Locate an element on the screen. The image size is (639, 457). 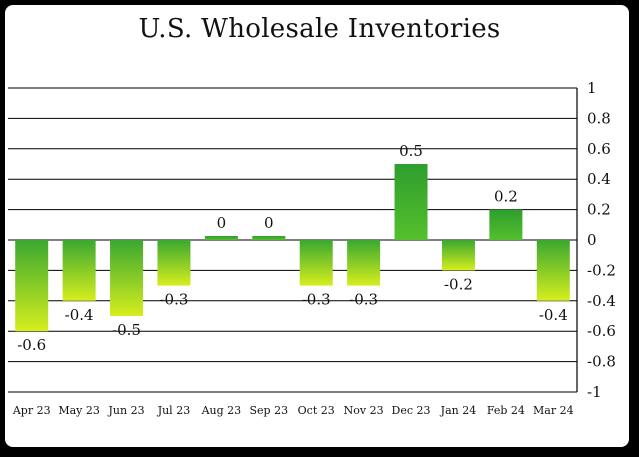
x-tick-label: Feb 24 is located at coordinates (506, 410).